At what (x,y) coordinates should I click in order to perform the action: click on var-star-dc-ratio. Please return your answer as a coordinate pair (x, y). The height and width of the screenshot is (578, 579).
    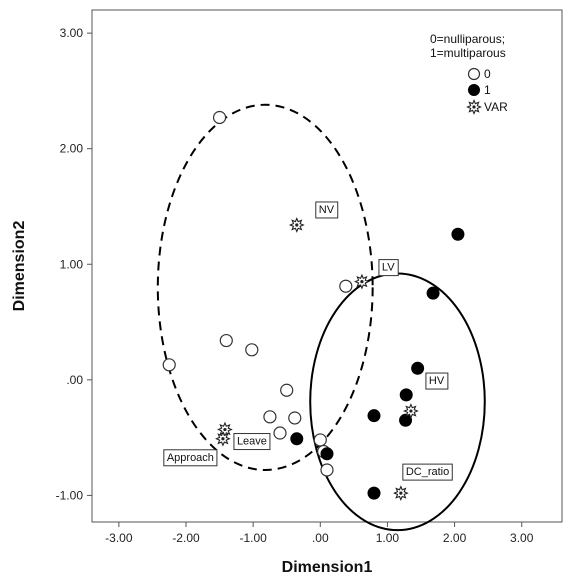
    Looking at the image, I should click on (400, 493).